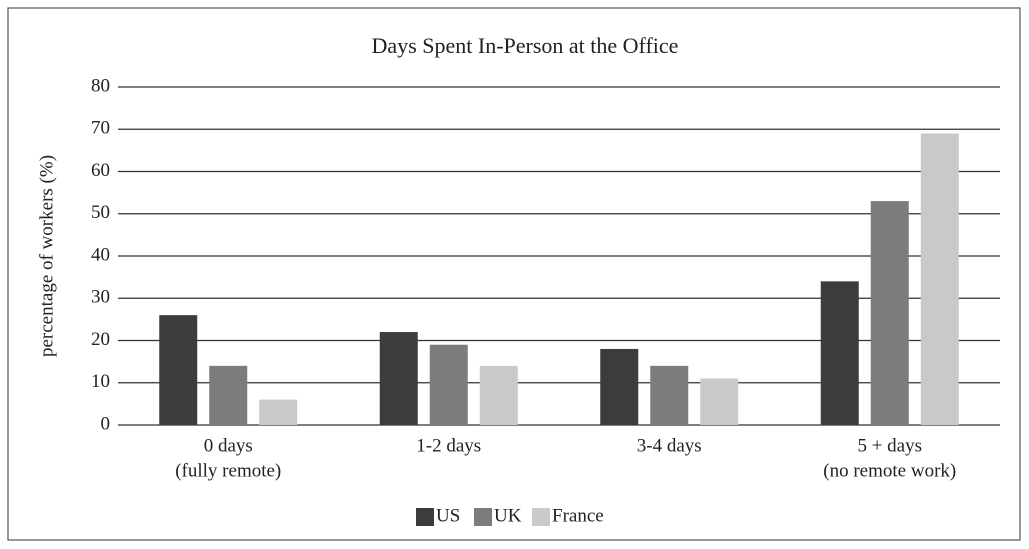 This screenshot has width=1029, height=549. What do you see at coordinates (228, 445) in the screenshot?
I see `x-tick-label: 0 days` at bounding box center [228, 445].